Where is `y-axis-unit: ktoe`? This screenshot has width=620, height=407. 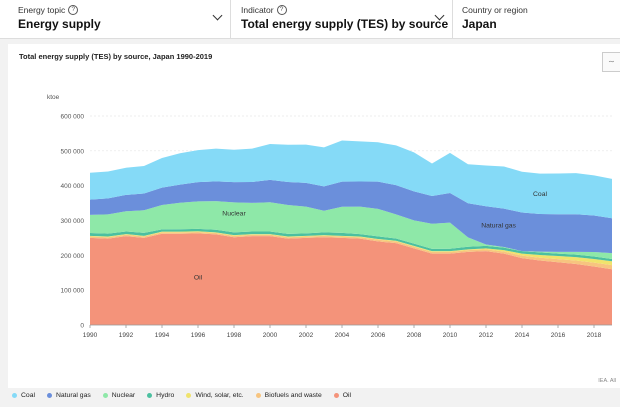
y-axis-unit: ktoe is located at coordinates (53, 97).